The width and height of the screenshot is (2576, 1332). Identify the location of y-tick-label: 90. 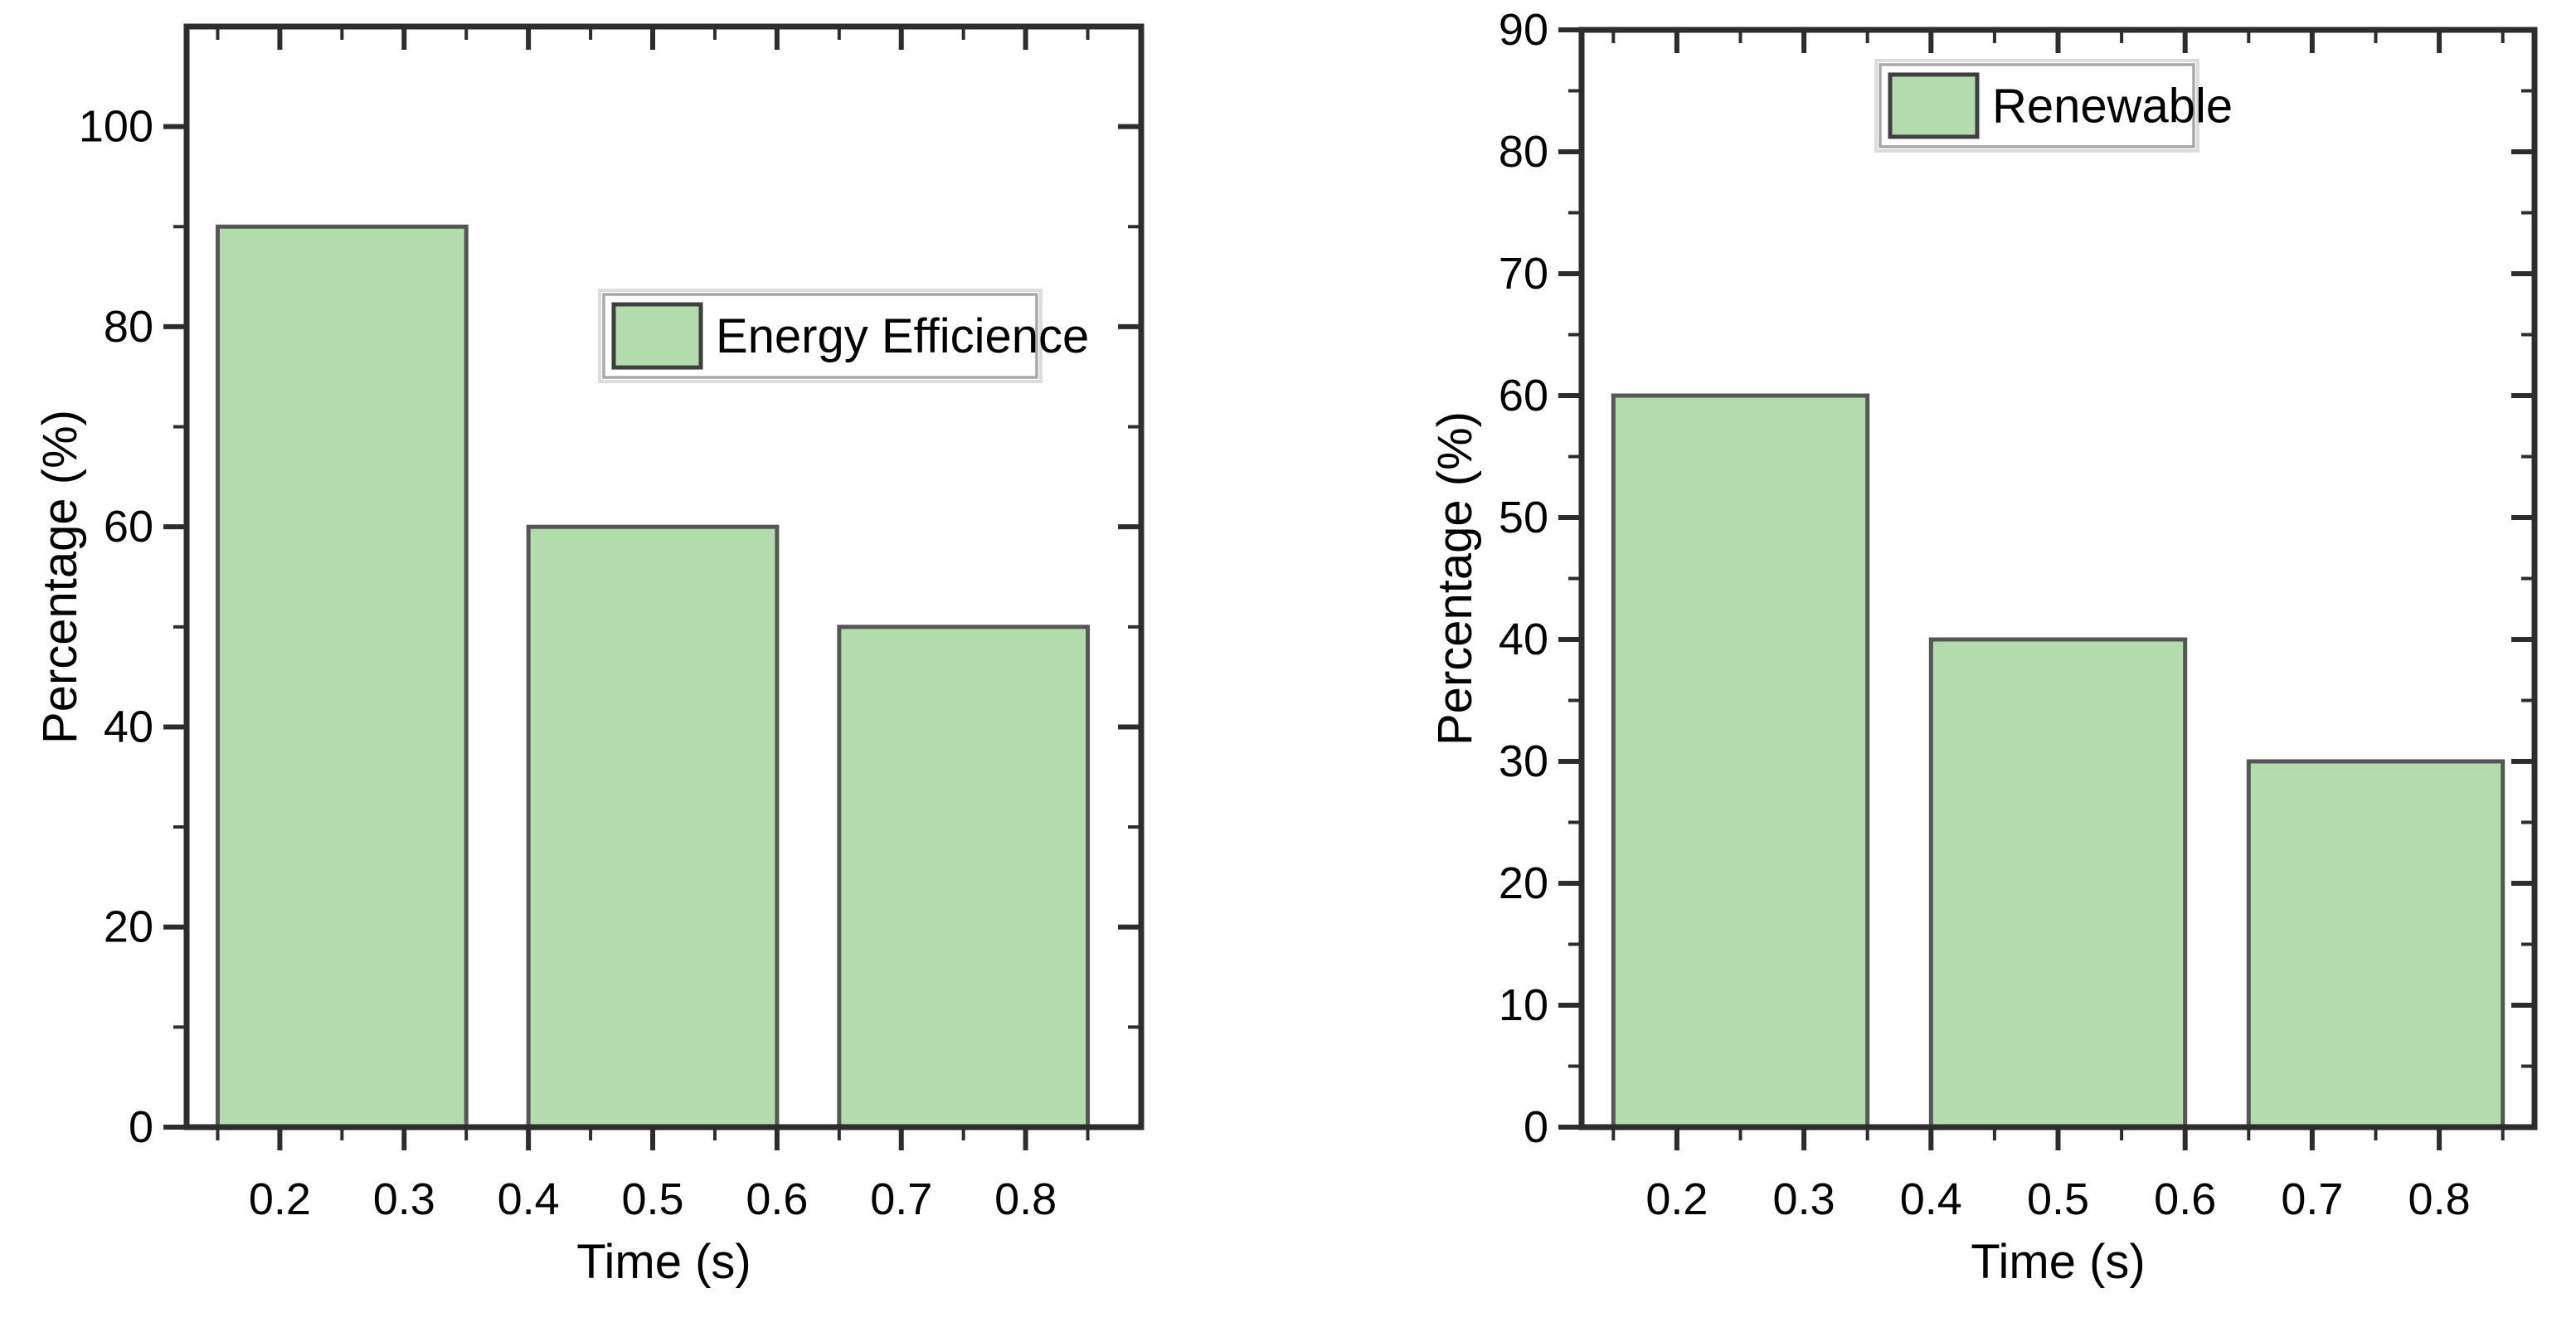
(1523, 30).